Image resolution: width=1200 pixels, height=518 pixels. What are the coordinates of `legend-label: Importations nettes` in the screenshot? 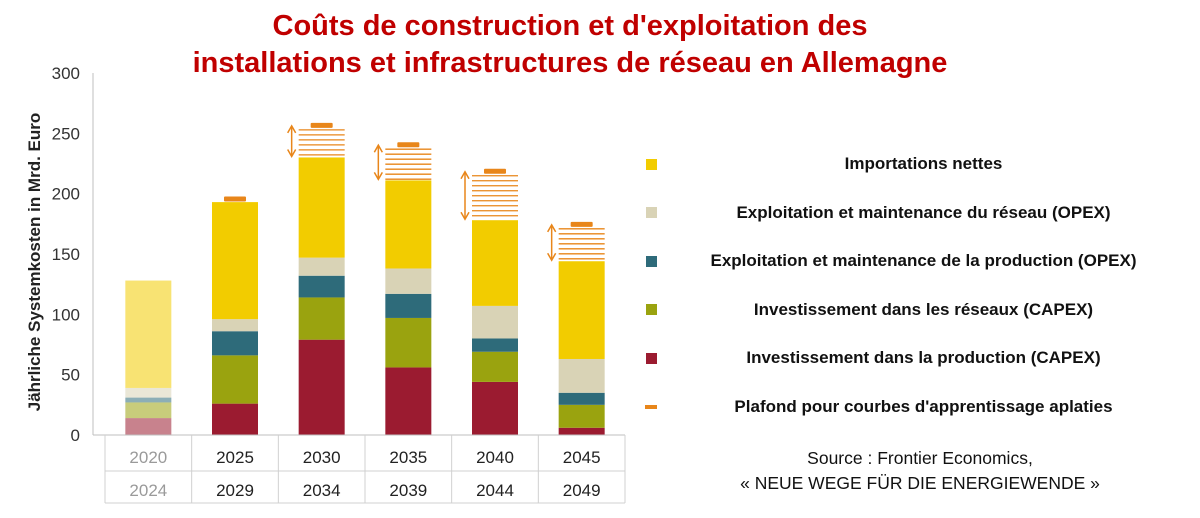 It's located at (923, 164).